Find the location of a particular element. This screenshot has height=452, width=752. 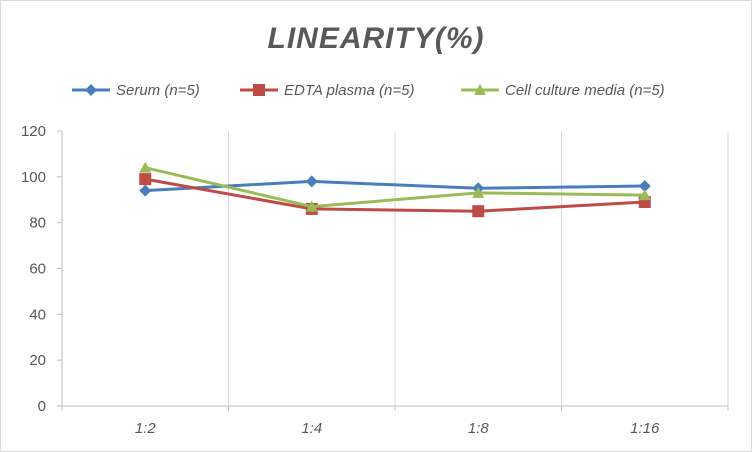

y-tick-label: 0 is located at coordinates (42, 406).